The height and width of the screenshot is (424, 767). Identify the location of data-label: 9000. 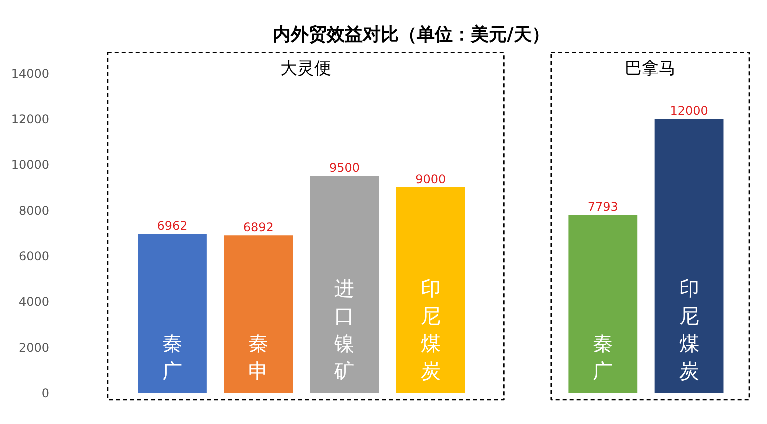
(431, 179).